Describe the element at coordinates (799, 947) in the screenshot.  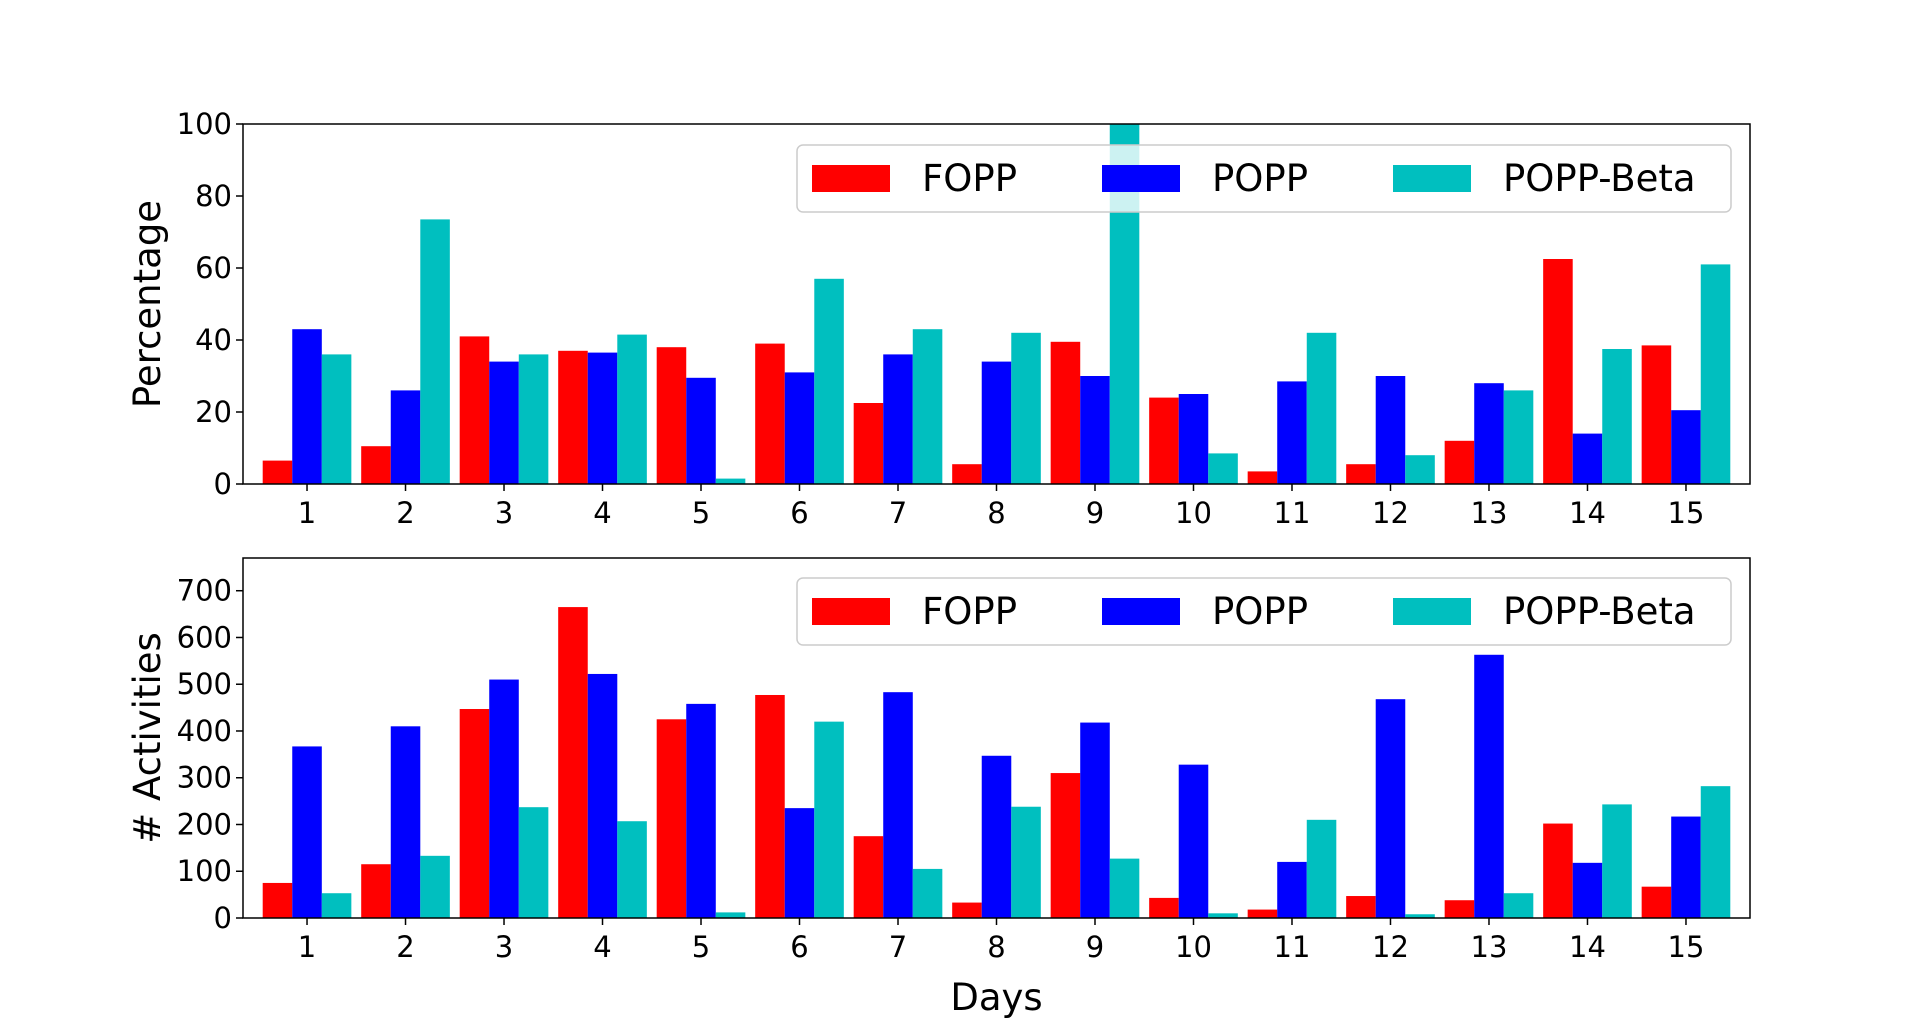
I see `x-tick-label: 6` at that location.